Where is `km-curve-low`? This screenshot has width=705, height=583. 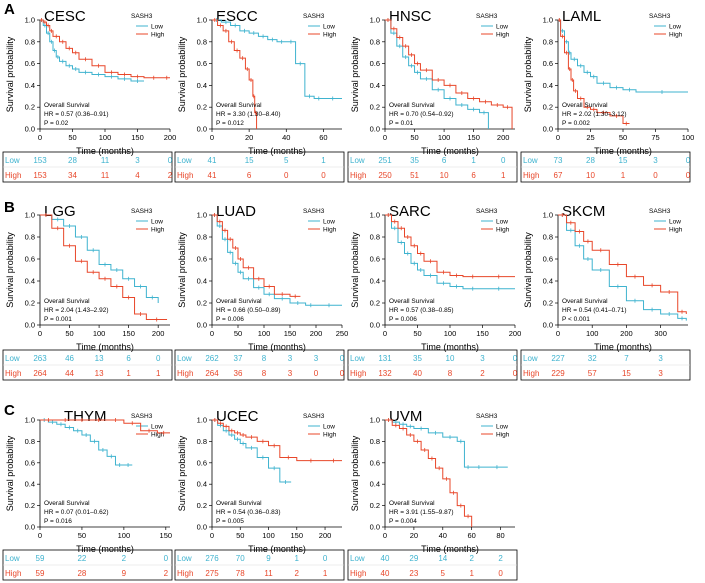 km-curve-low is located at coordinates (92, 50).